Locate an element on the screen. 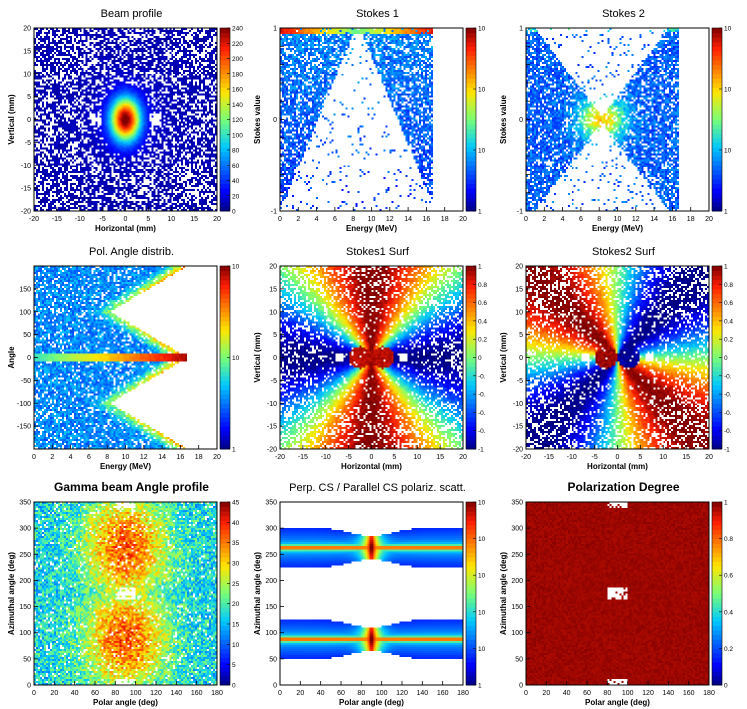 The image size is (747, 709). x-tick-label: 100 is located at coordinates (382, 693).